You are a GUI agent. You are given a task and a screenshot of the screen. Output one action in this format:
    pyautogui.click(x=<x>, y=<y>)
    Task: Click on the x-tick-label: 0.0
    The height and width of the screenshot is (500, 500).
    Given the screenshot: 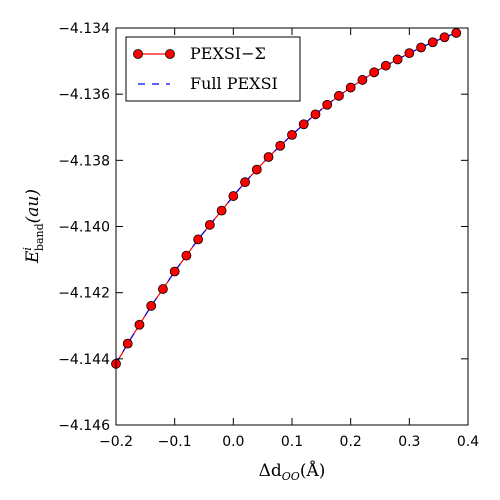 What is the action you would take?
    pyautogui.click(x=233, y=442)
    